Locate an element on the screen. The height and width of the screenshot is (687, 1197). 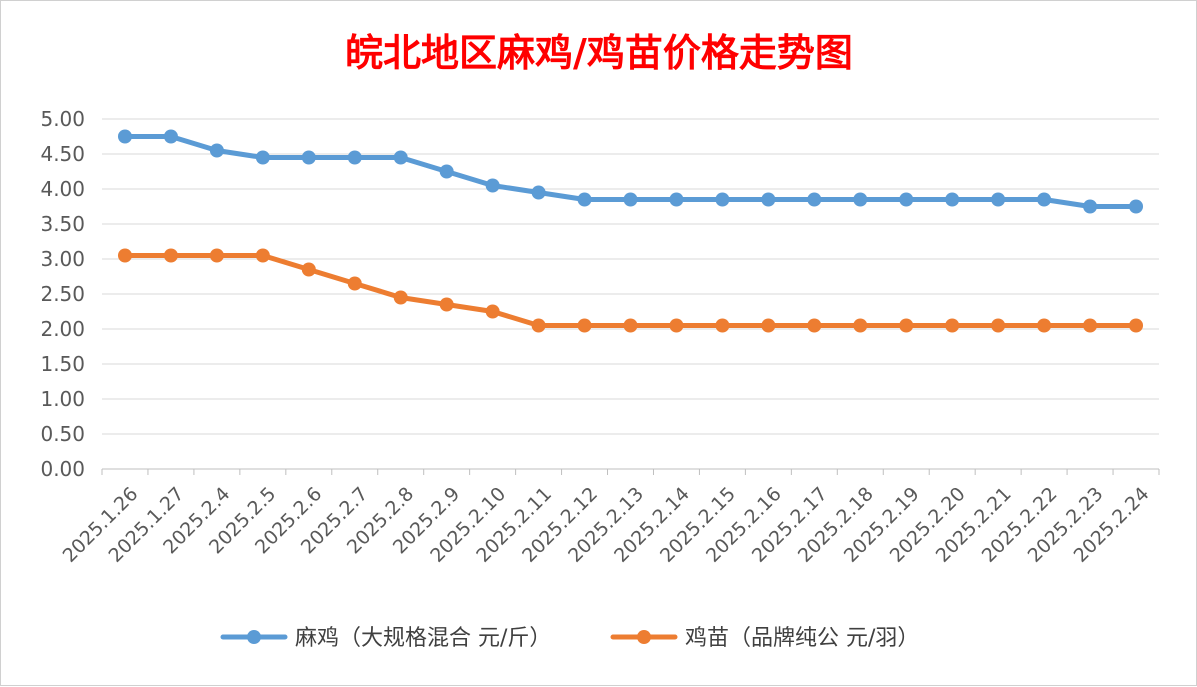
y-tick-label: 2.50 is located at coordinates (62, 294).